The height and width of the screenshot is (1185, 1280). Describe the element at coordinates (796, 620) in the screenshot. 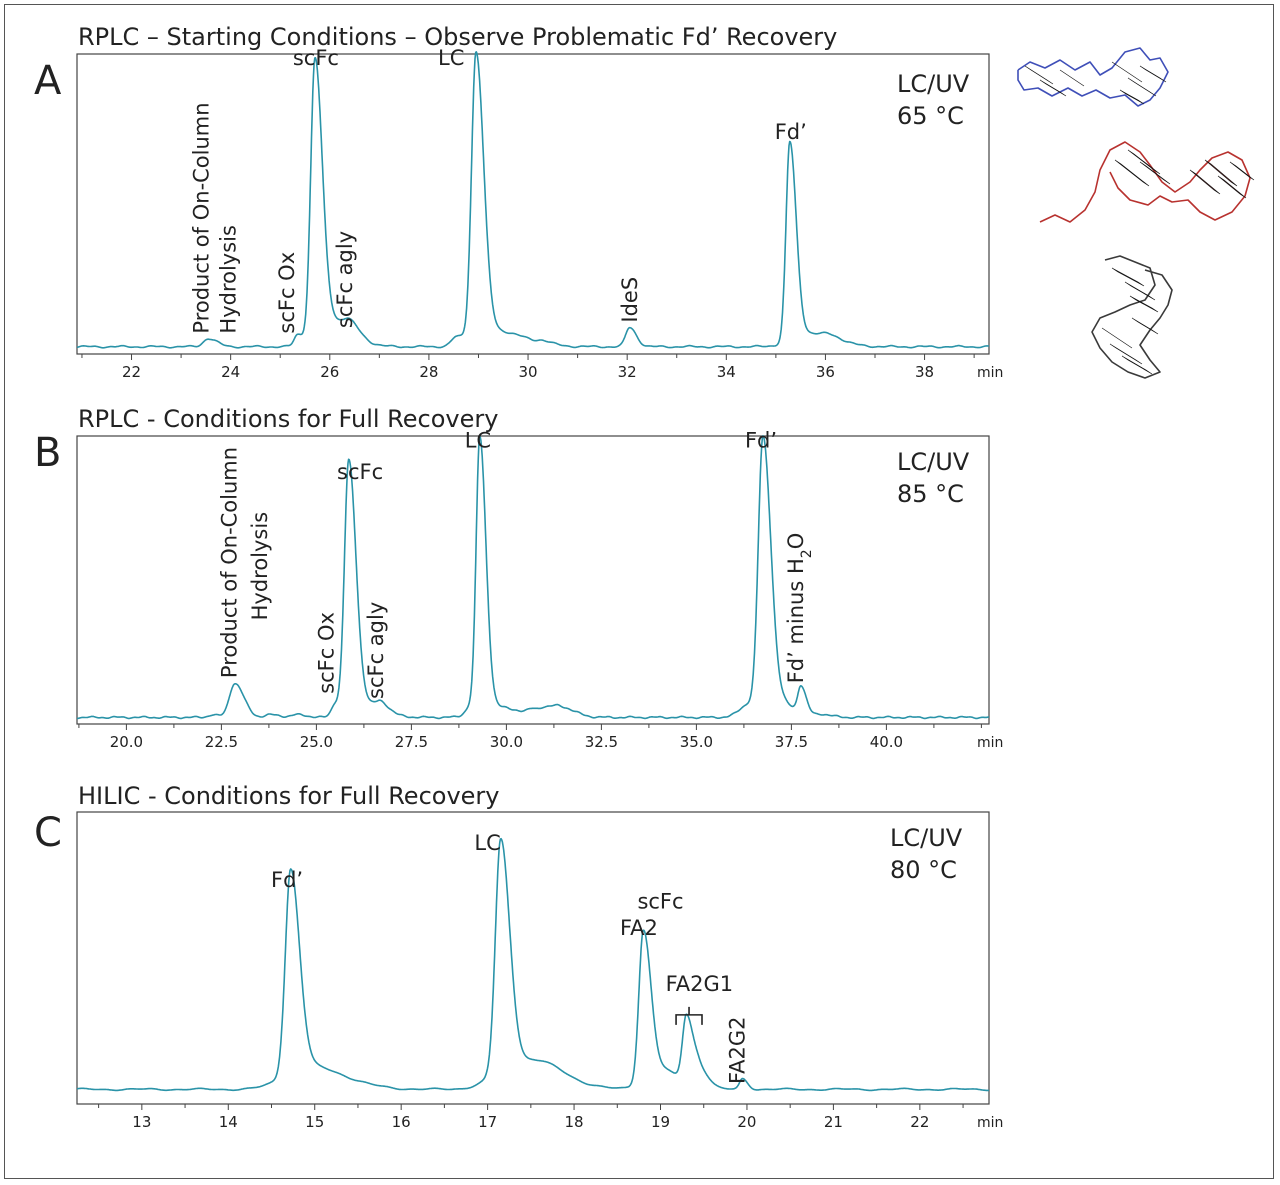

I see `peak-label-text: Fd’ minus H` at that location.